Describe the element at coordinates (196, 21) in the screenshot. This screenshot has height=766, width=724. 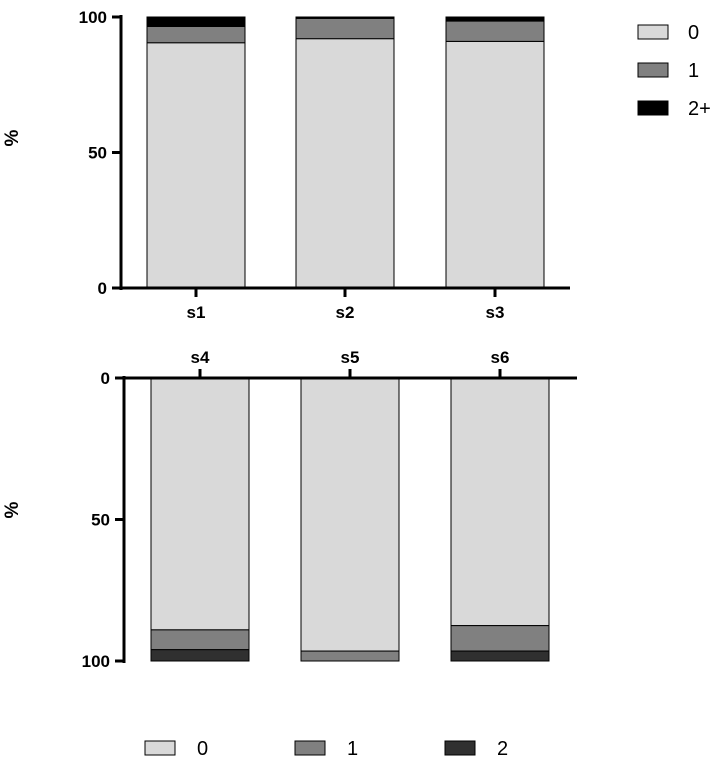
I see `bar-segment-s1-series-2plus` at that location.